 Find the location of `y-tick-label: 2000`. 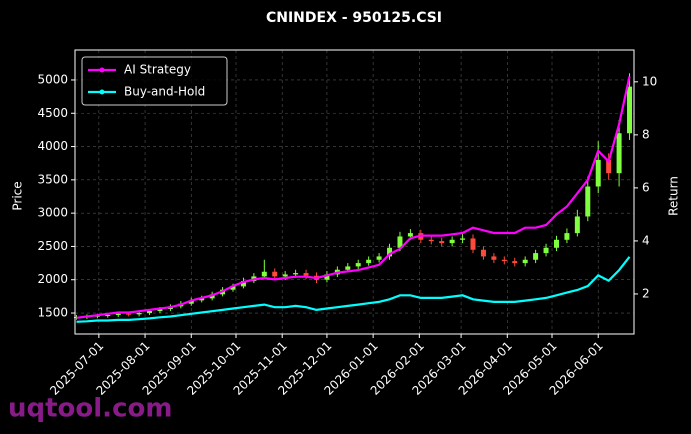

y-tick-label: 2000 is located at coordinates (52, 279).